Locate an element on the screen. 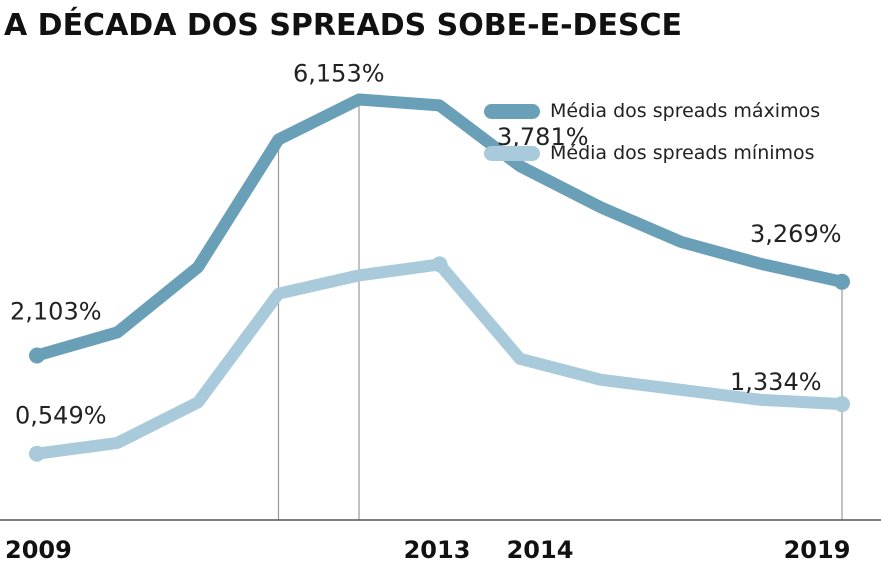  legend-swatch-max is located at coordinates (512, 111).